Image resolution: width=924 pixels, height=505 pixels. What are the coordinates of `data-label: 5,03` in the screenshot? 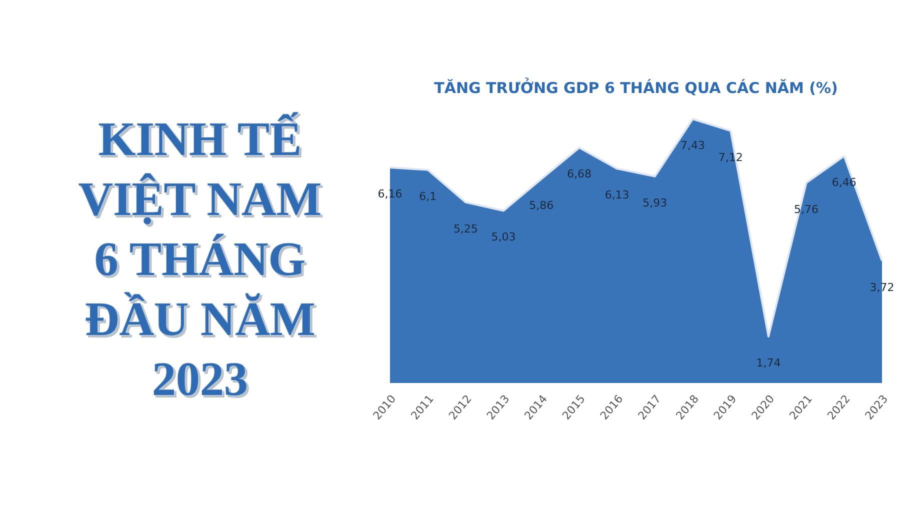 It's located at (503, 237).